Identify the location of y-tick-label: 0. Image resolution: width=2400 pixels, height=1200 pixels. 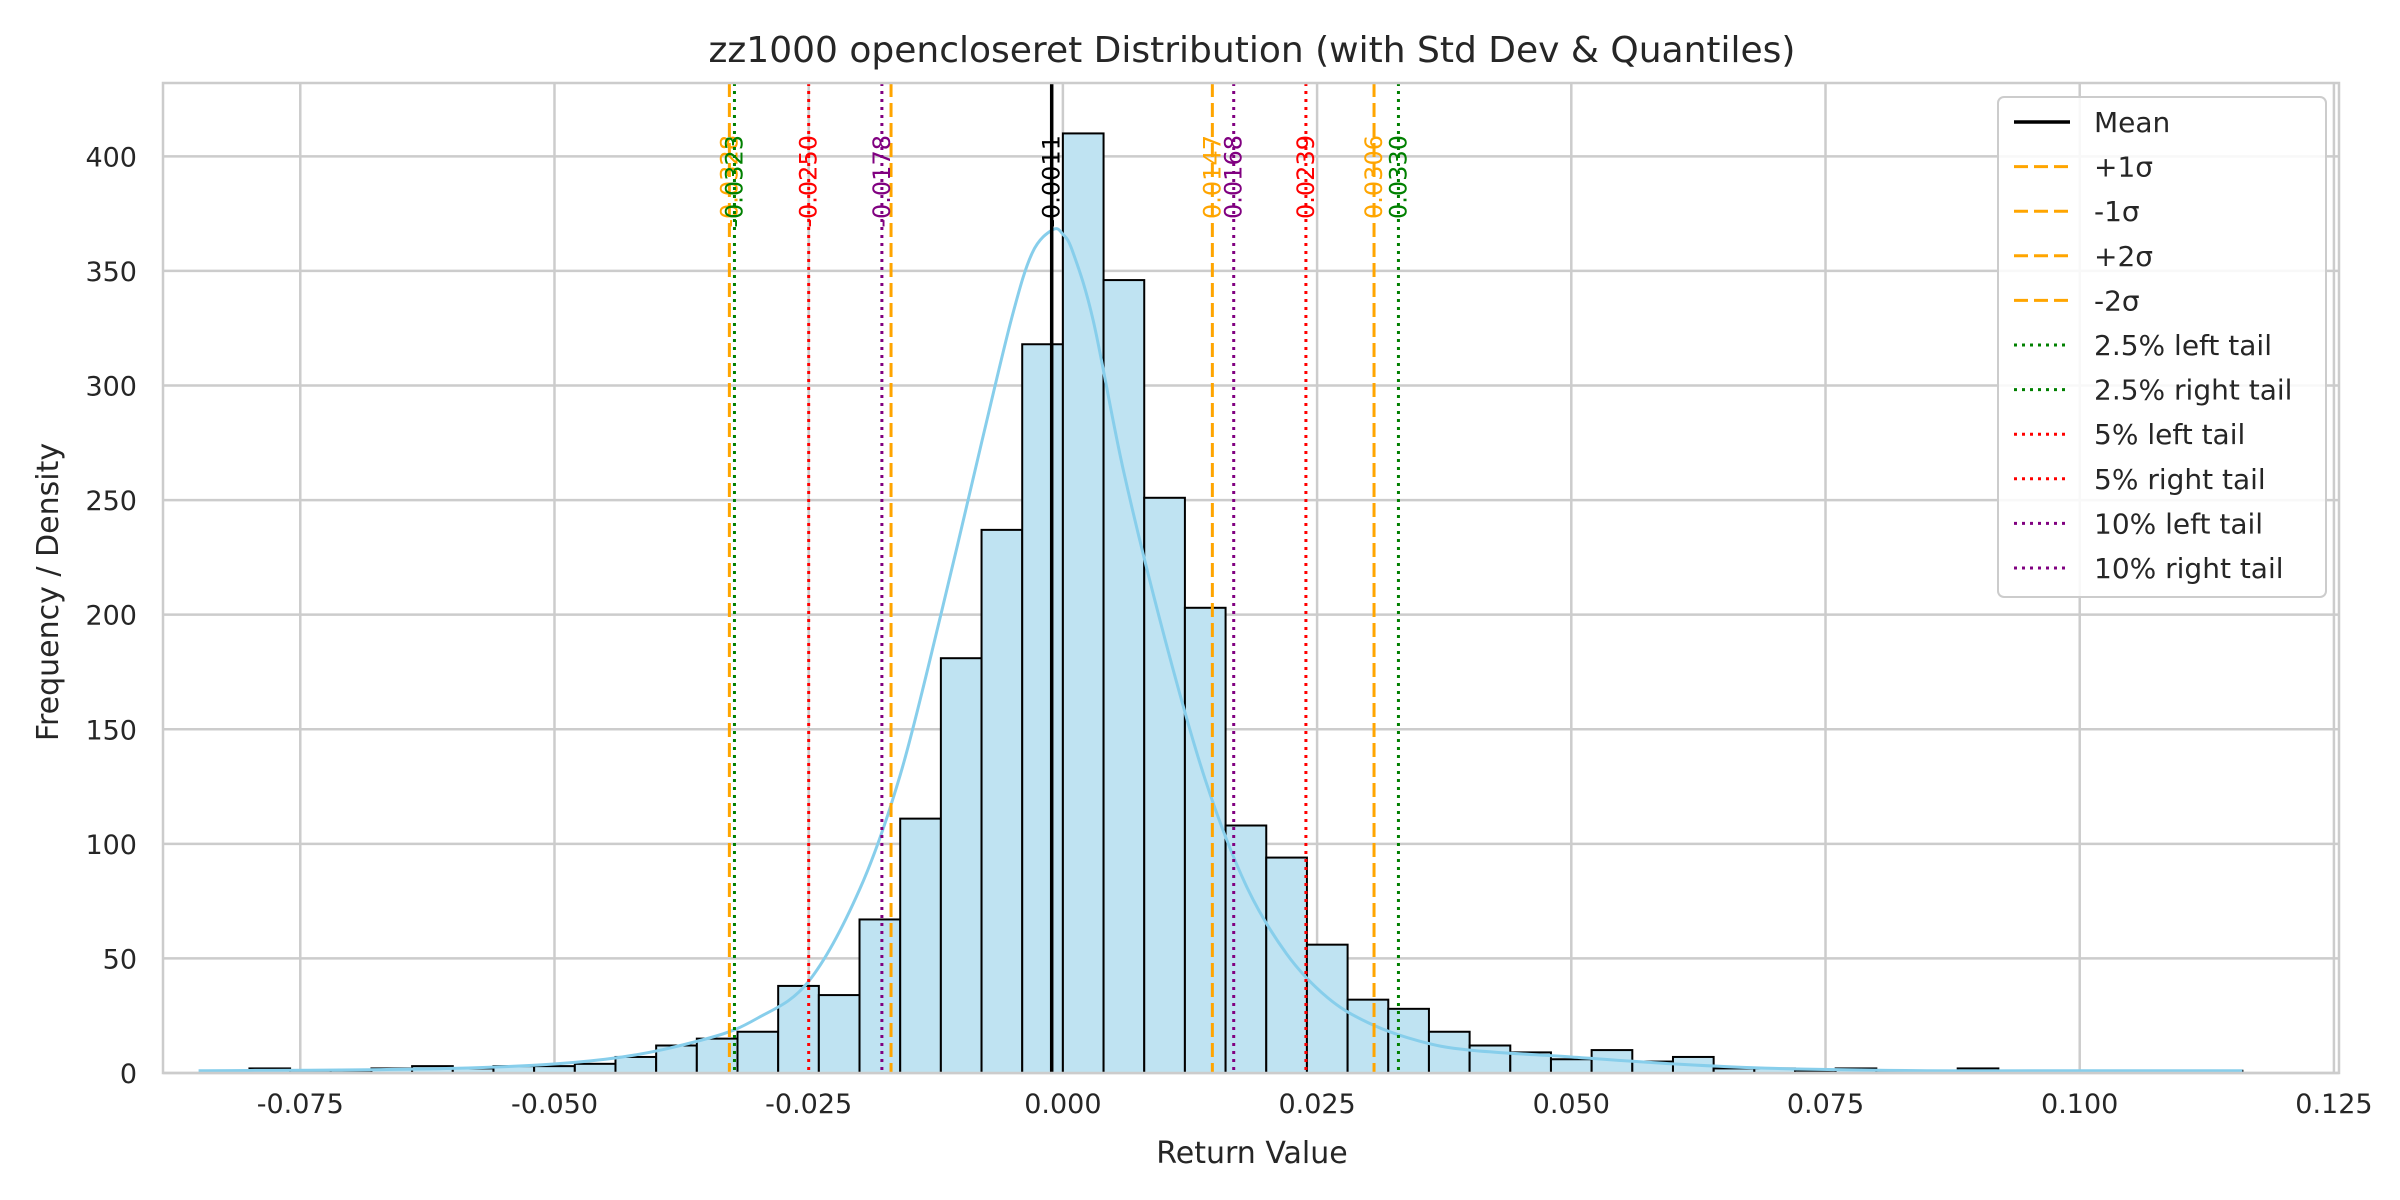
(128, 1074).